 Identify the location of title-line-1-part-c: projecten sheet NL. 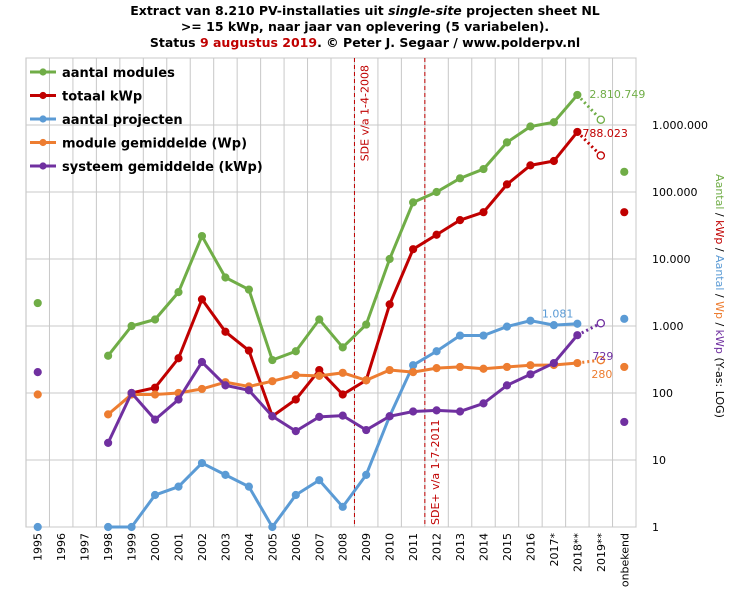
(531, 10).